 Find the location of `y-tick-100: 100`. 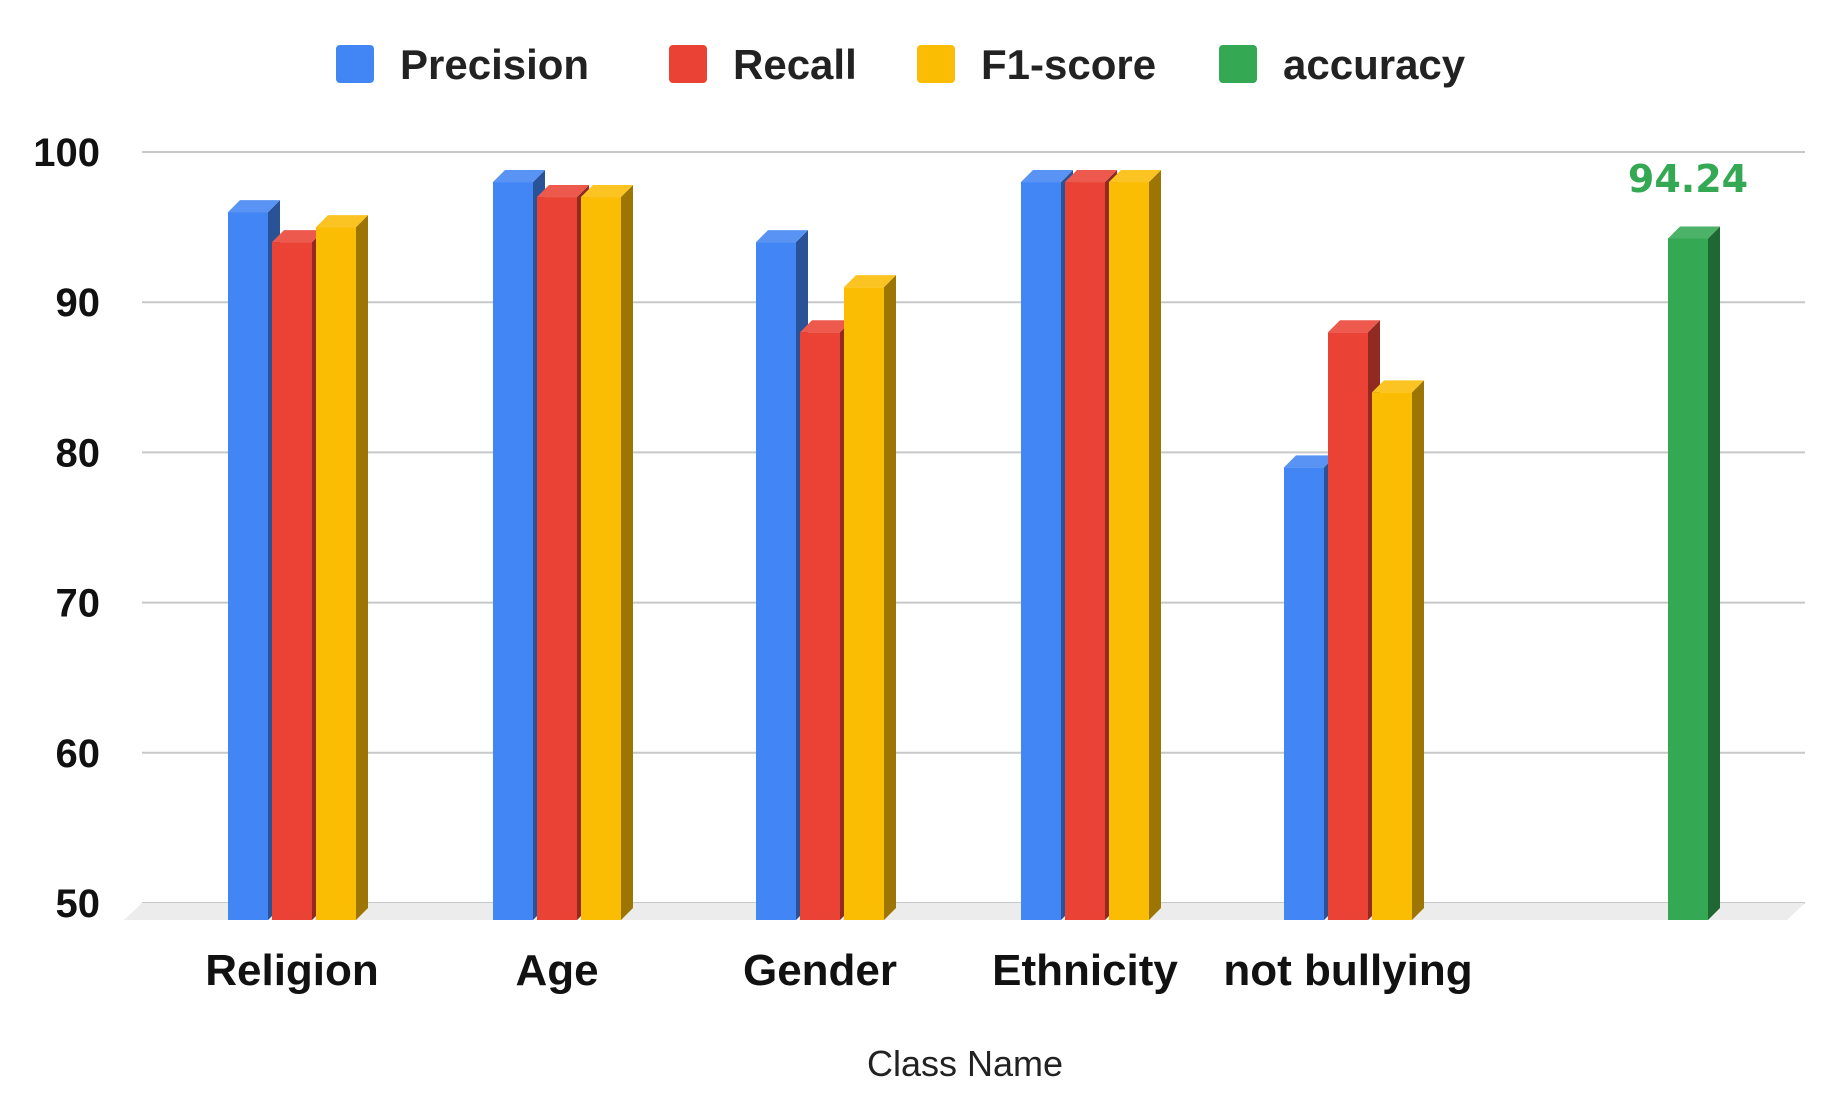

y-tick-100: 100 is located at coordinates (66, 153).